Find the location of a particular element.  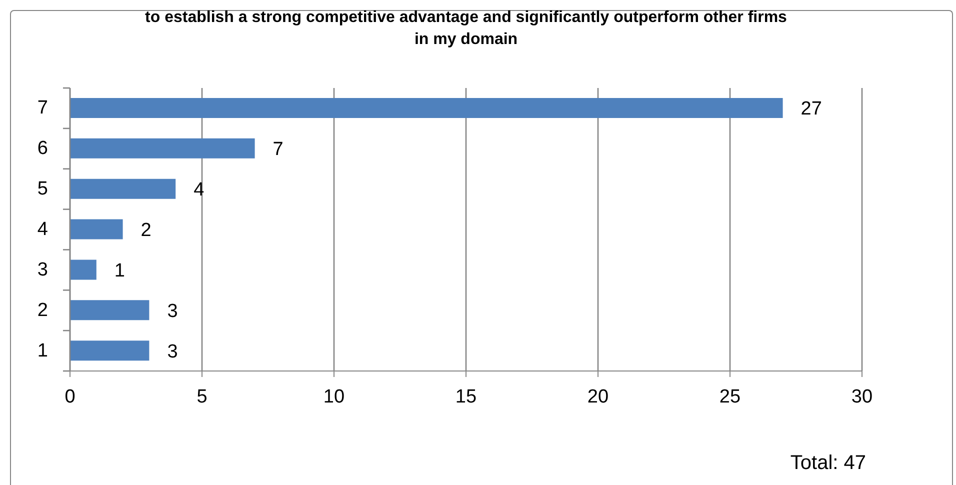

x-tick-label: 20 is located at coordinates (598, 397).